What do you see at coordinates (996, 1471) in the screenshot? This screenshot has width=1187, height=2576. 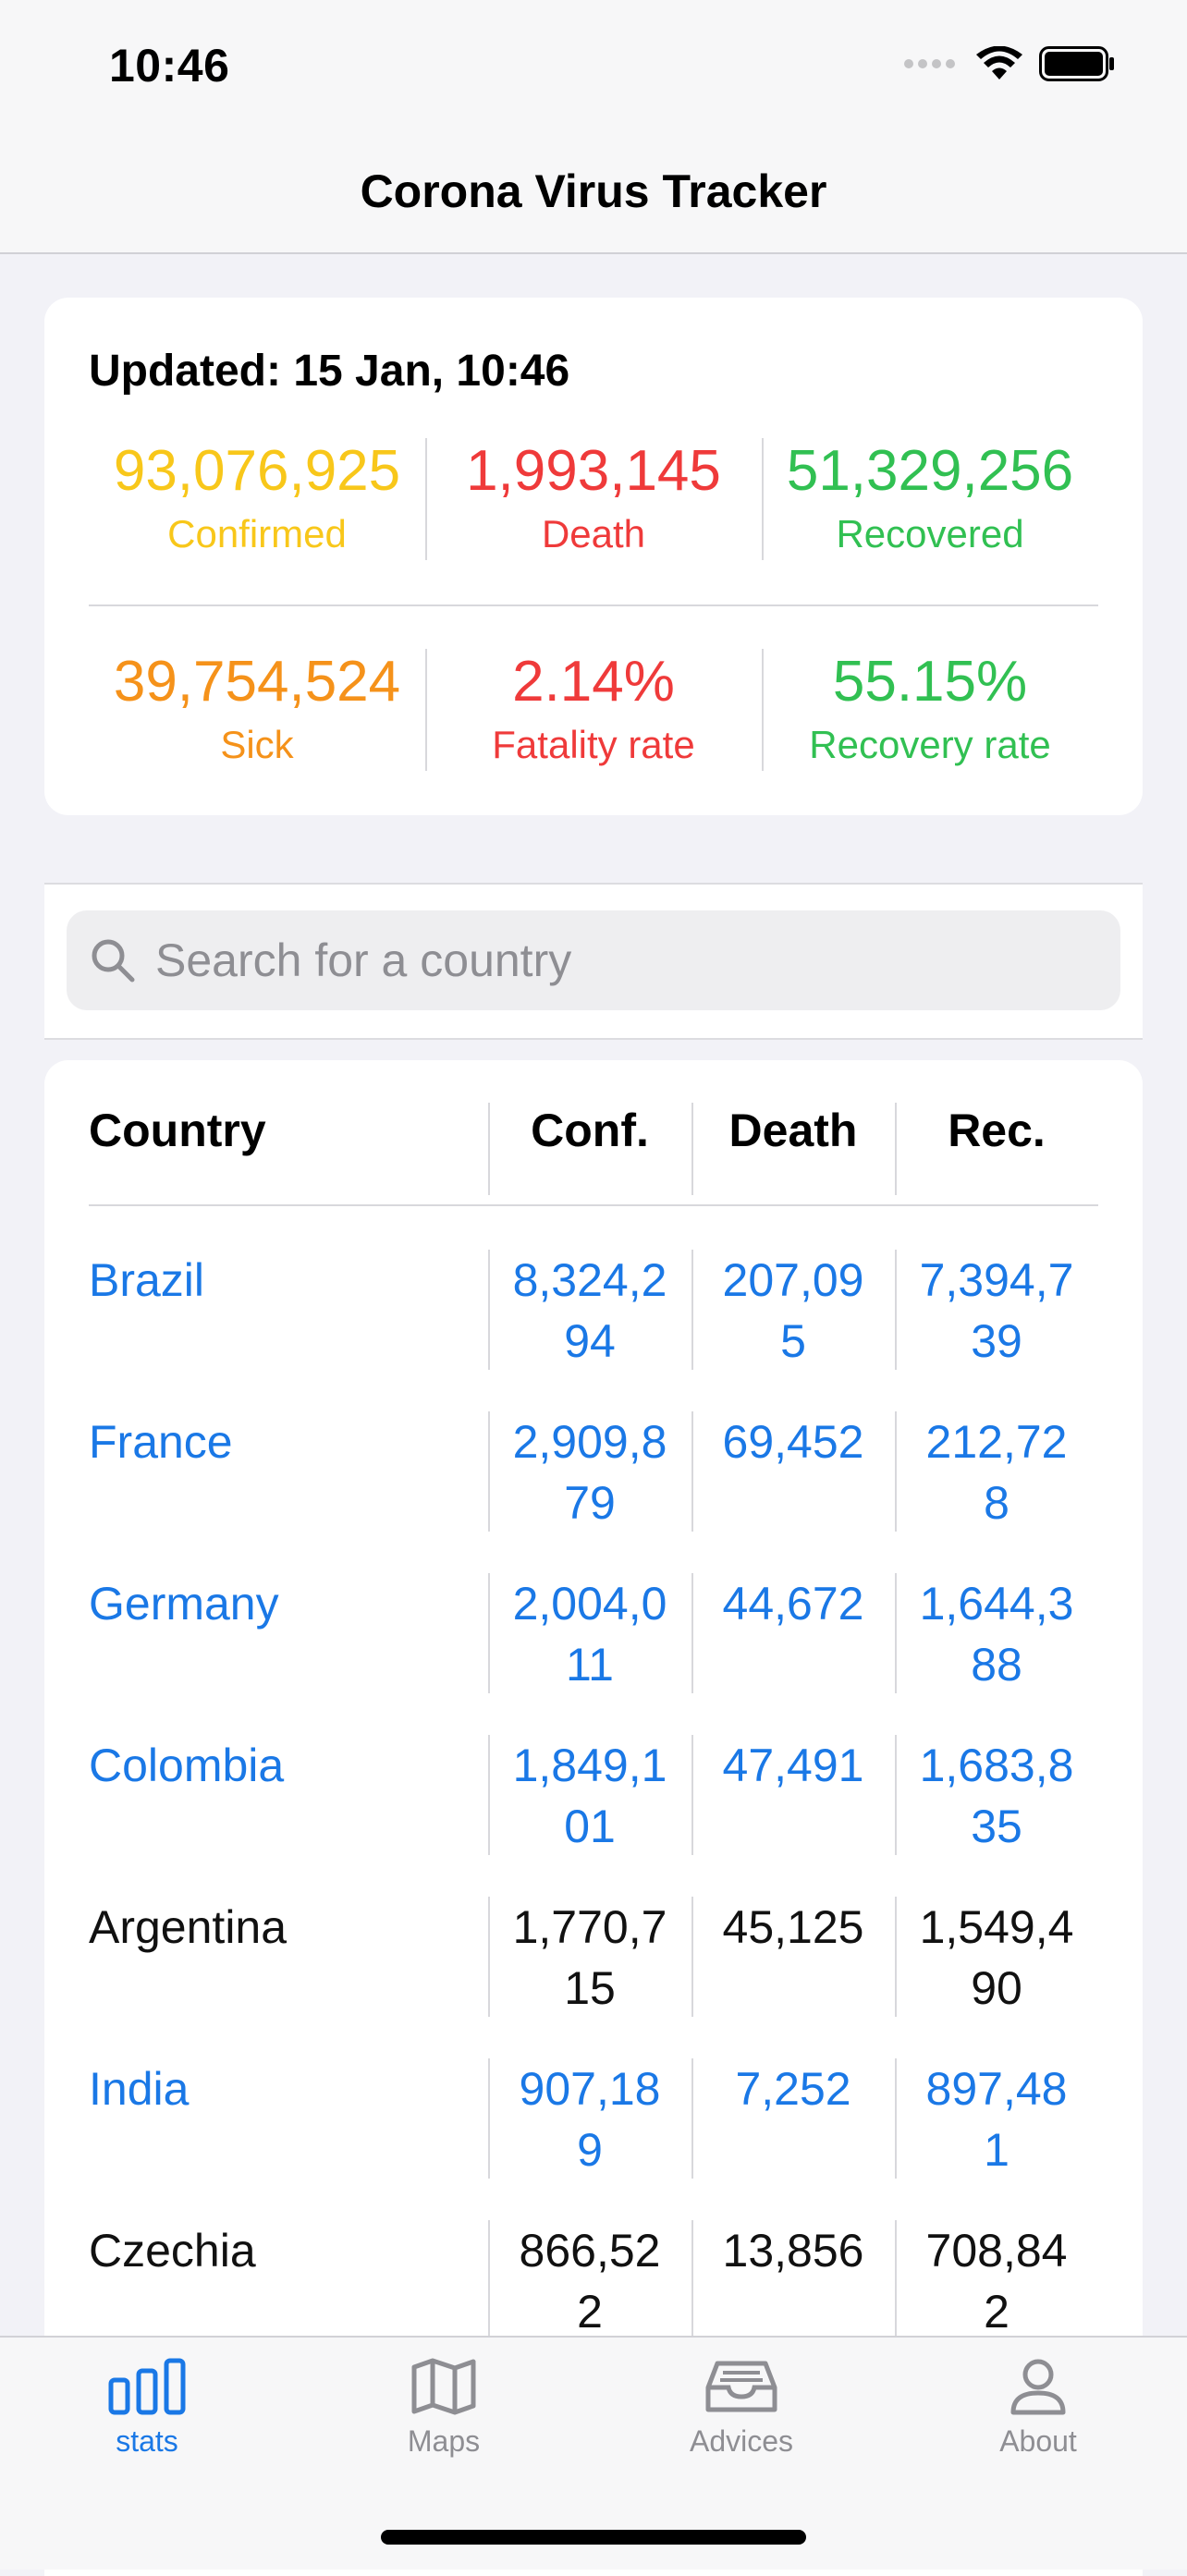 I see `recovered-cell: 212,728` at bounding box center [996, 1471].